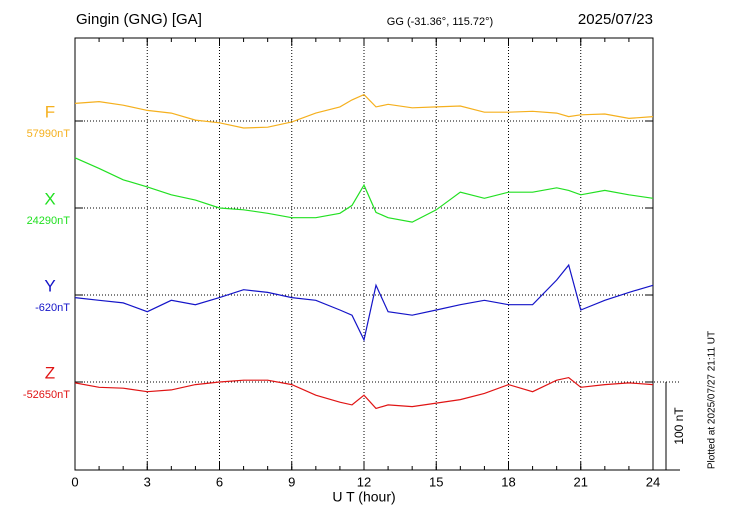 This screenshot has width=730, height=520. What do you see at coordinates (219, 481) in the screenshot?
I see `x-tick-label: 6` at bounding box center [219, 481].